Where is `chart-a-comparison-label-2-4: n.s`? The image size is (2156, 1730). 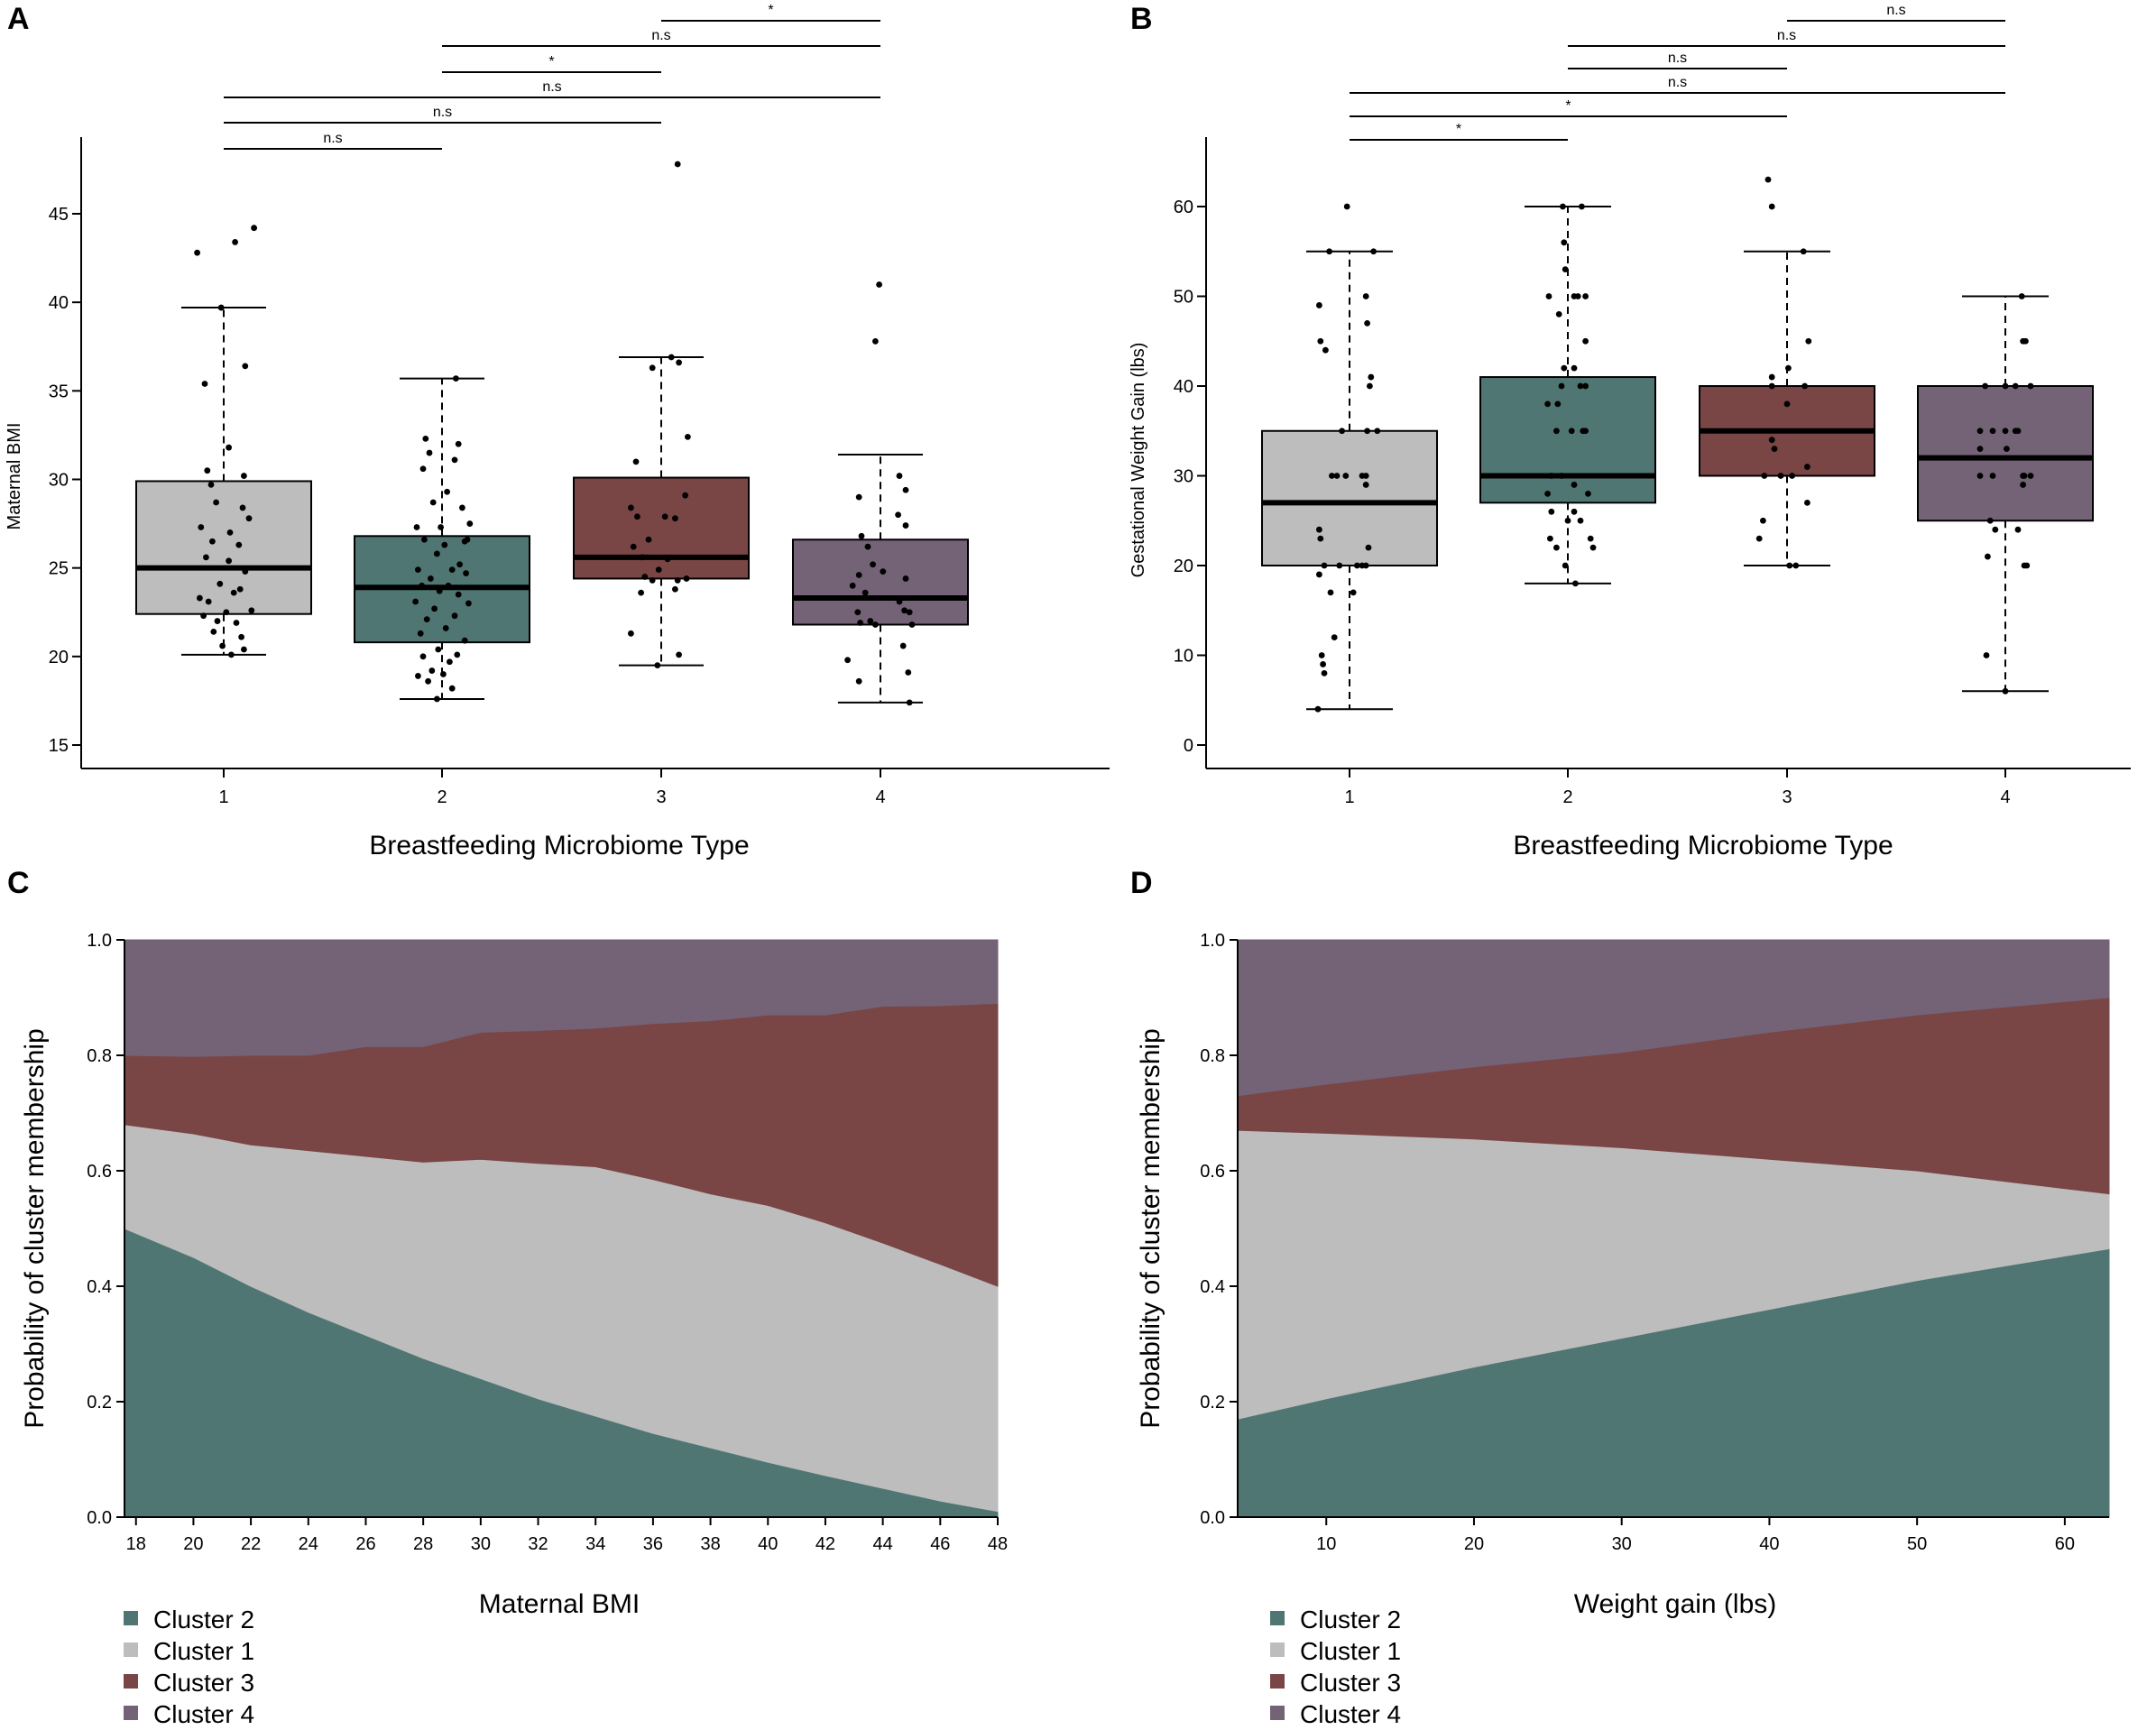
chart-a-comparison-label-2-4: n.s is located at coordinates (660, 36).